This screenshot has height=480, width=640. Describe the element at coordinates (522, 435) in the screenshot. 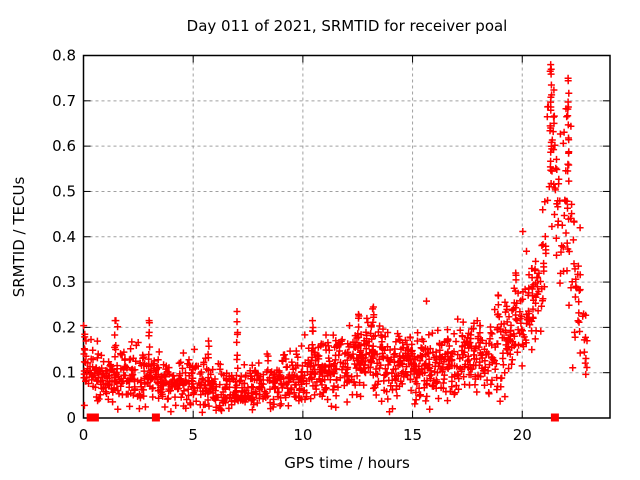

I see `x-tick-label: 20` at that location.